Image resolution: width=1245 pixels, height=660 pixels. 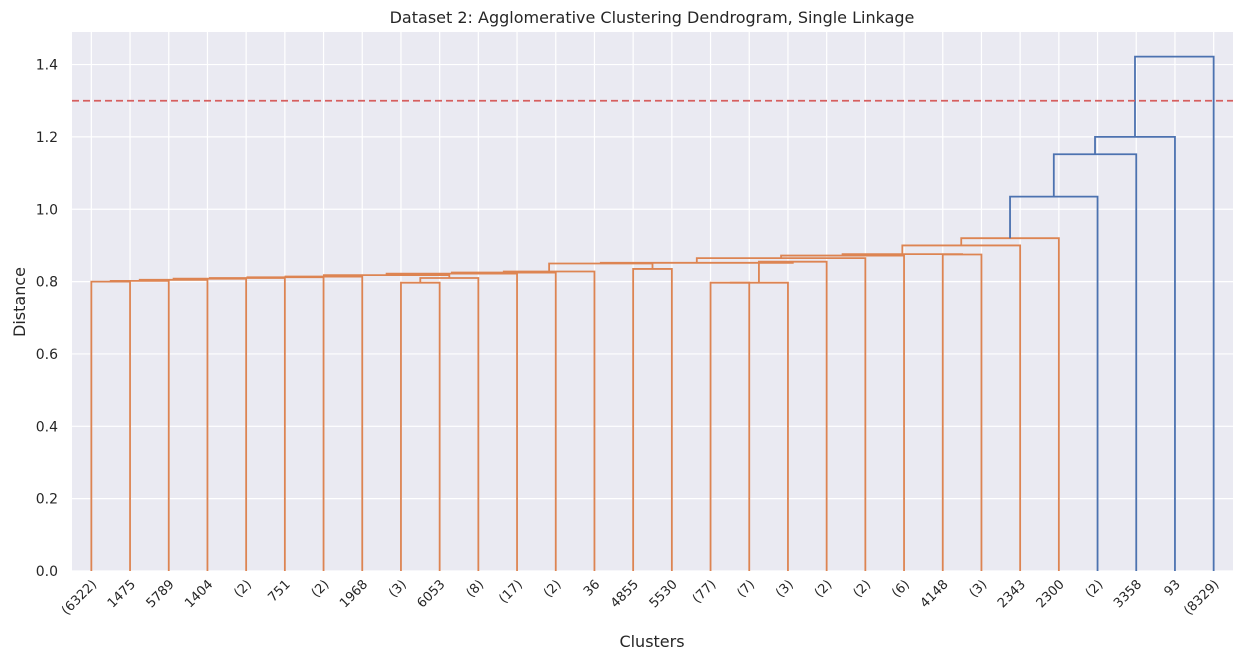 I want to click on leaf-label: 3358, so click(x=1128, y=594).